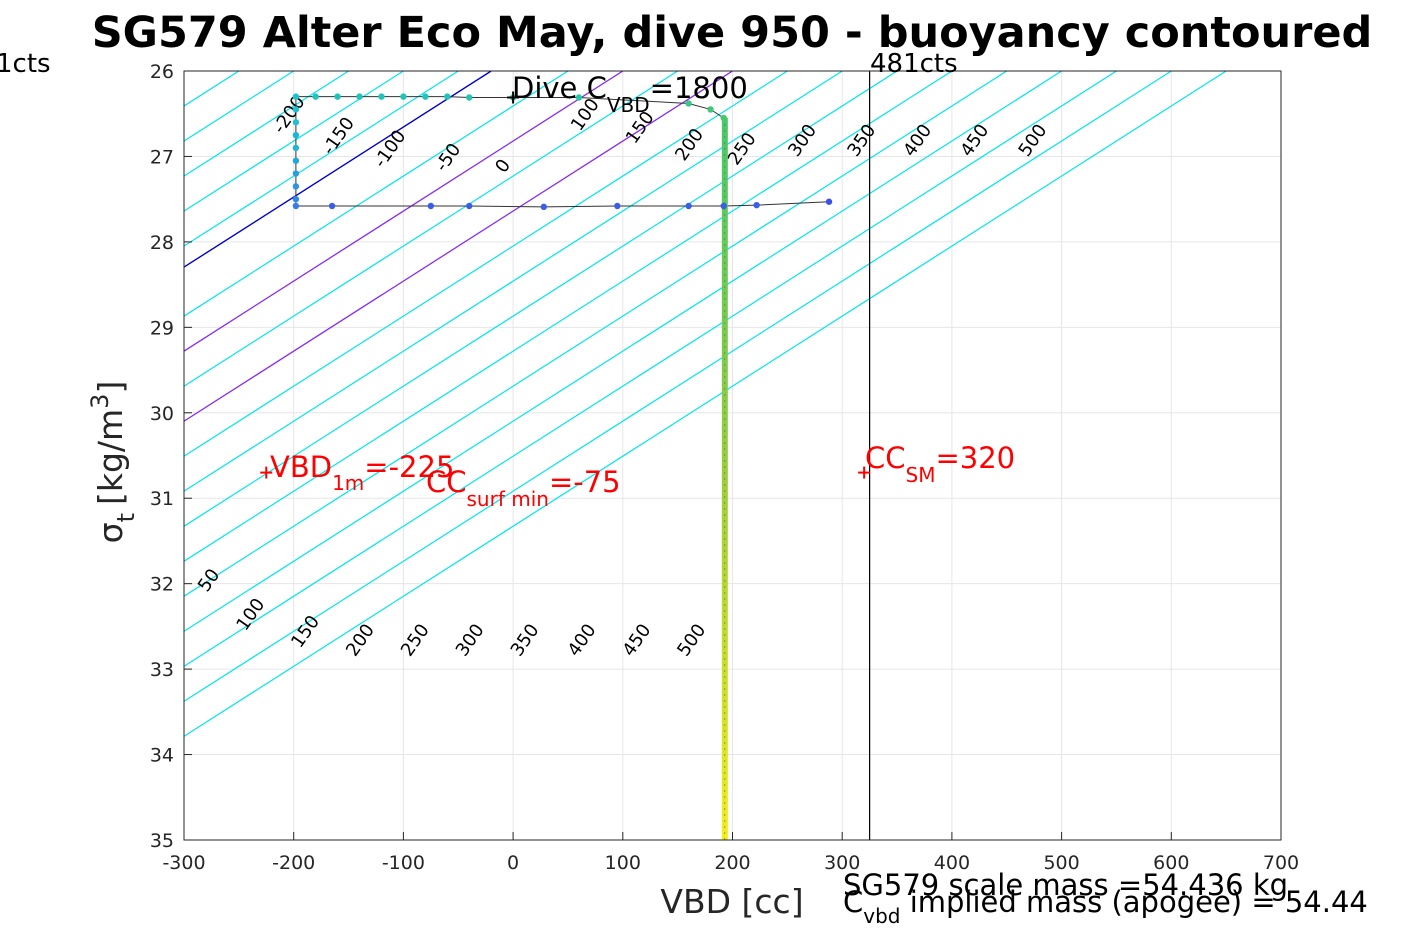  What do you see at coordinates (853, 902) in the screenshot?
I see `implied-mass-main: C` at bounding box center [853, 902].